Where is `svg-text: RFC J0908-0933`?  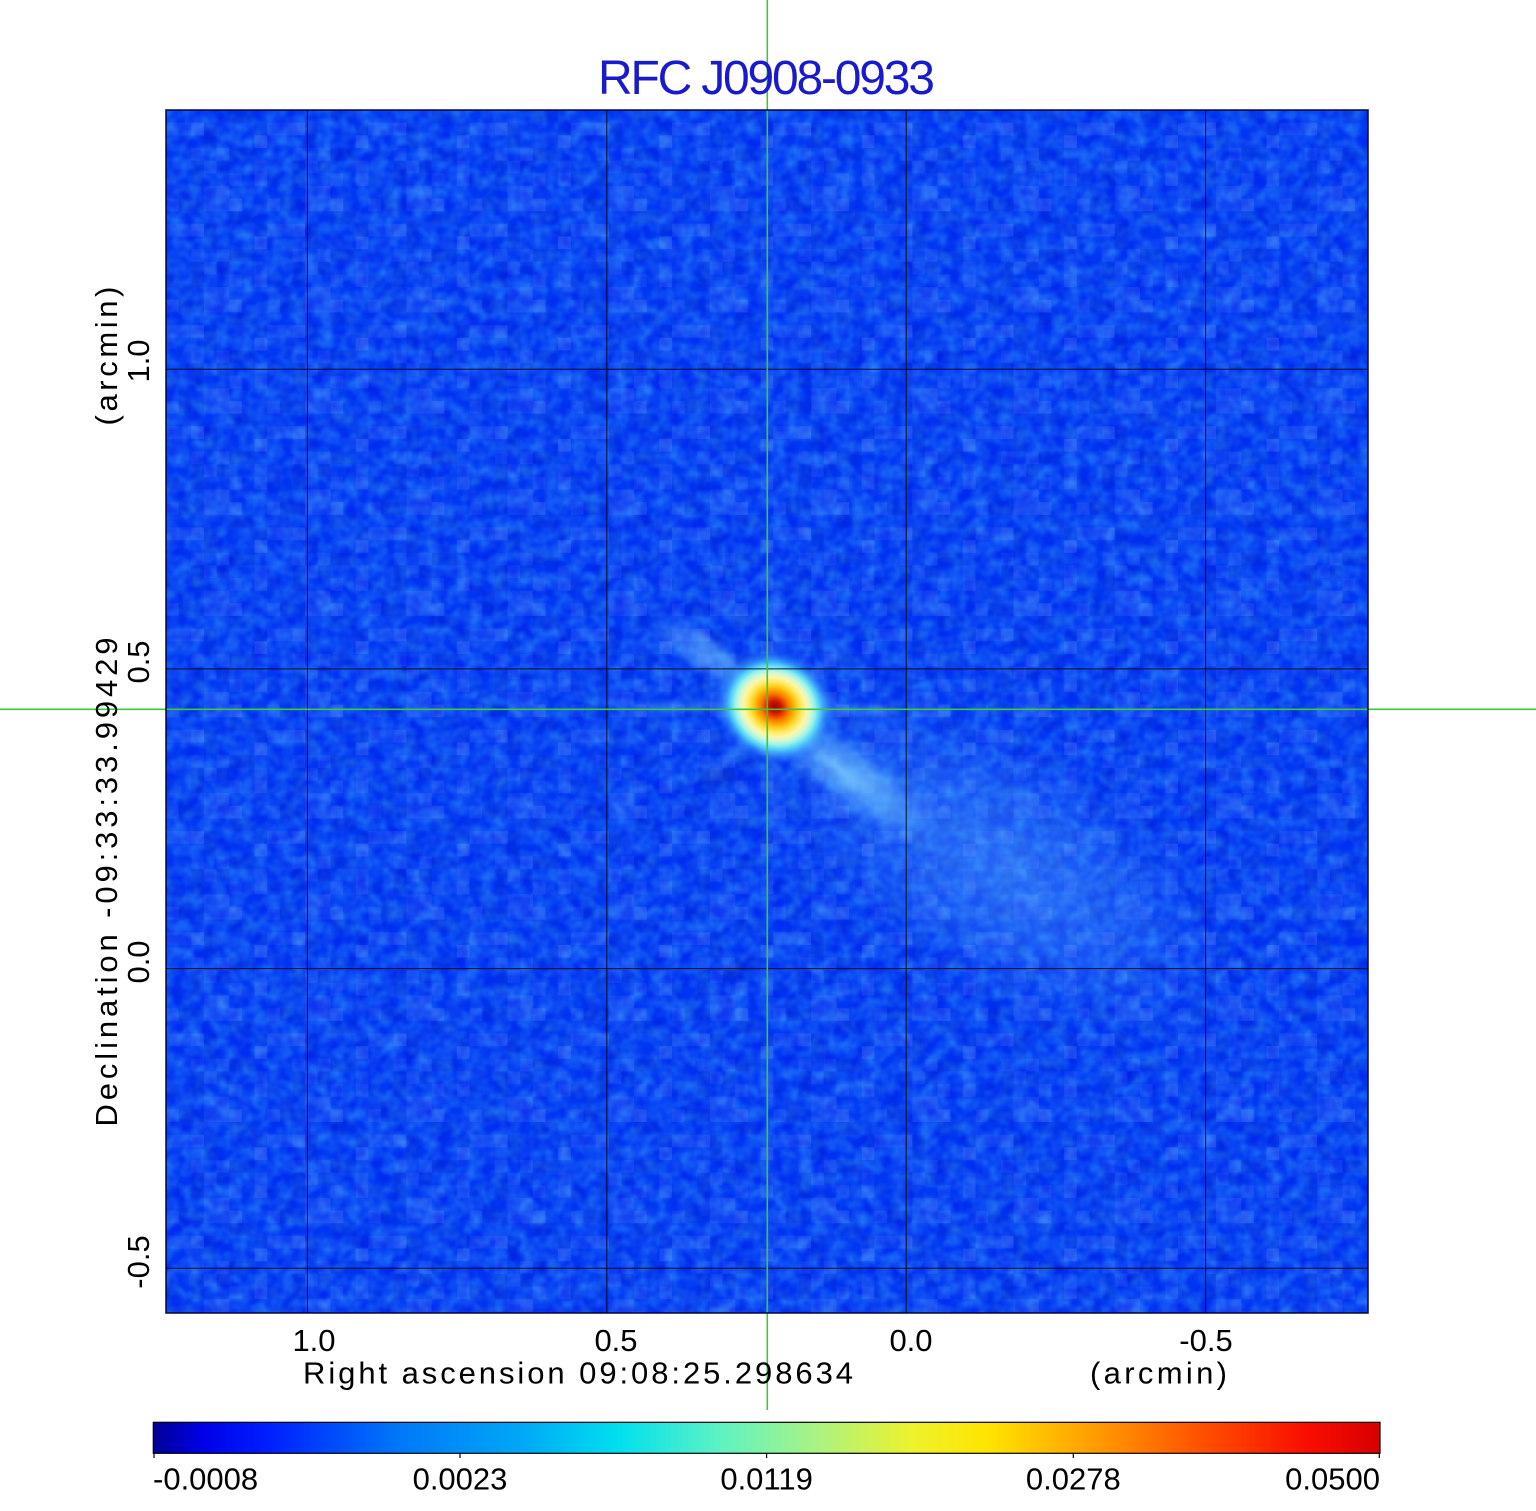 svg-text: RFC J0908-0933 is located at coordinates (766, 78).